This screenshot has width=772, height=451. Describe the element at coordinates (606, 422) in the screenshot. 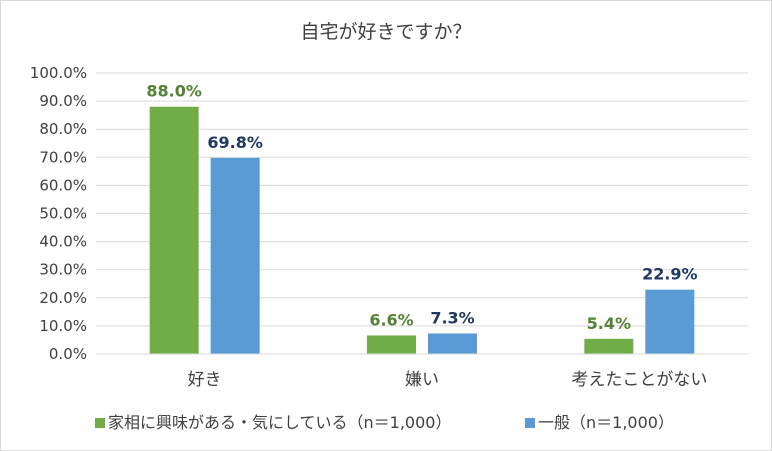

I see `legend-label: 一般（n＝1,000）` at that location.